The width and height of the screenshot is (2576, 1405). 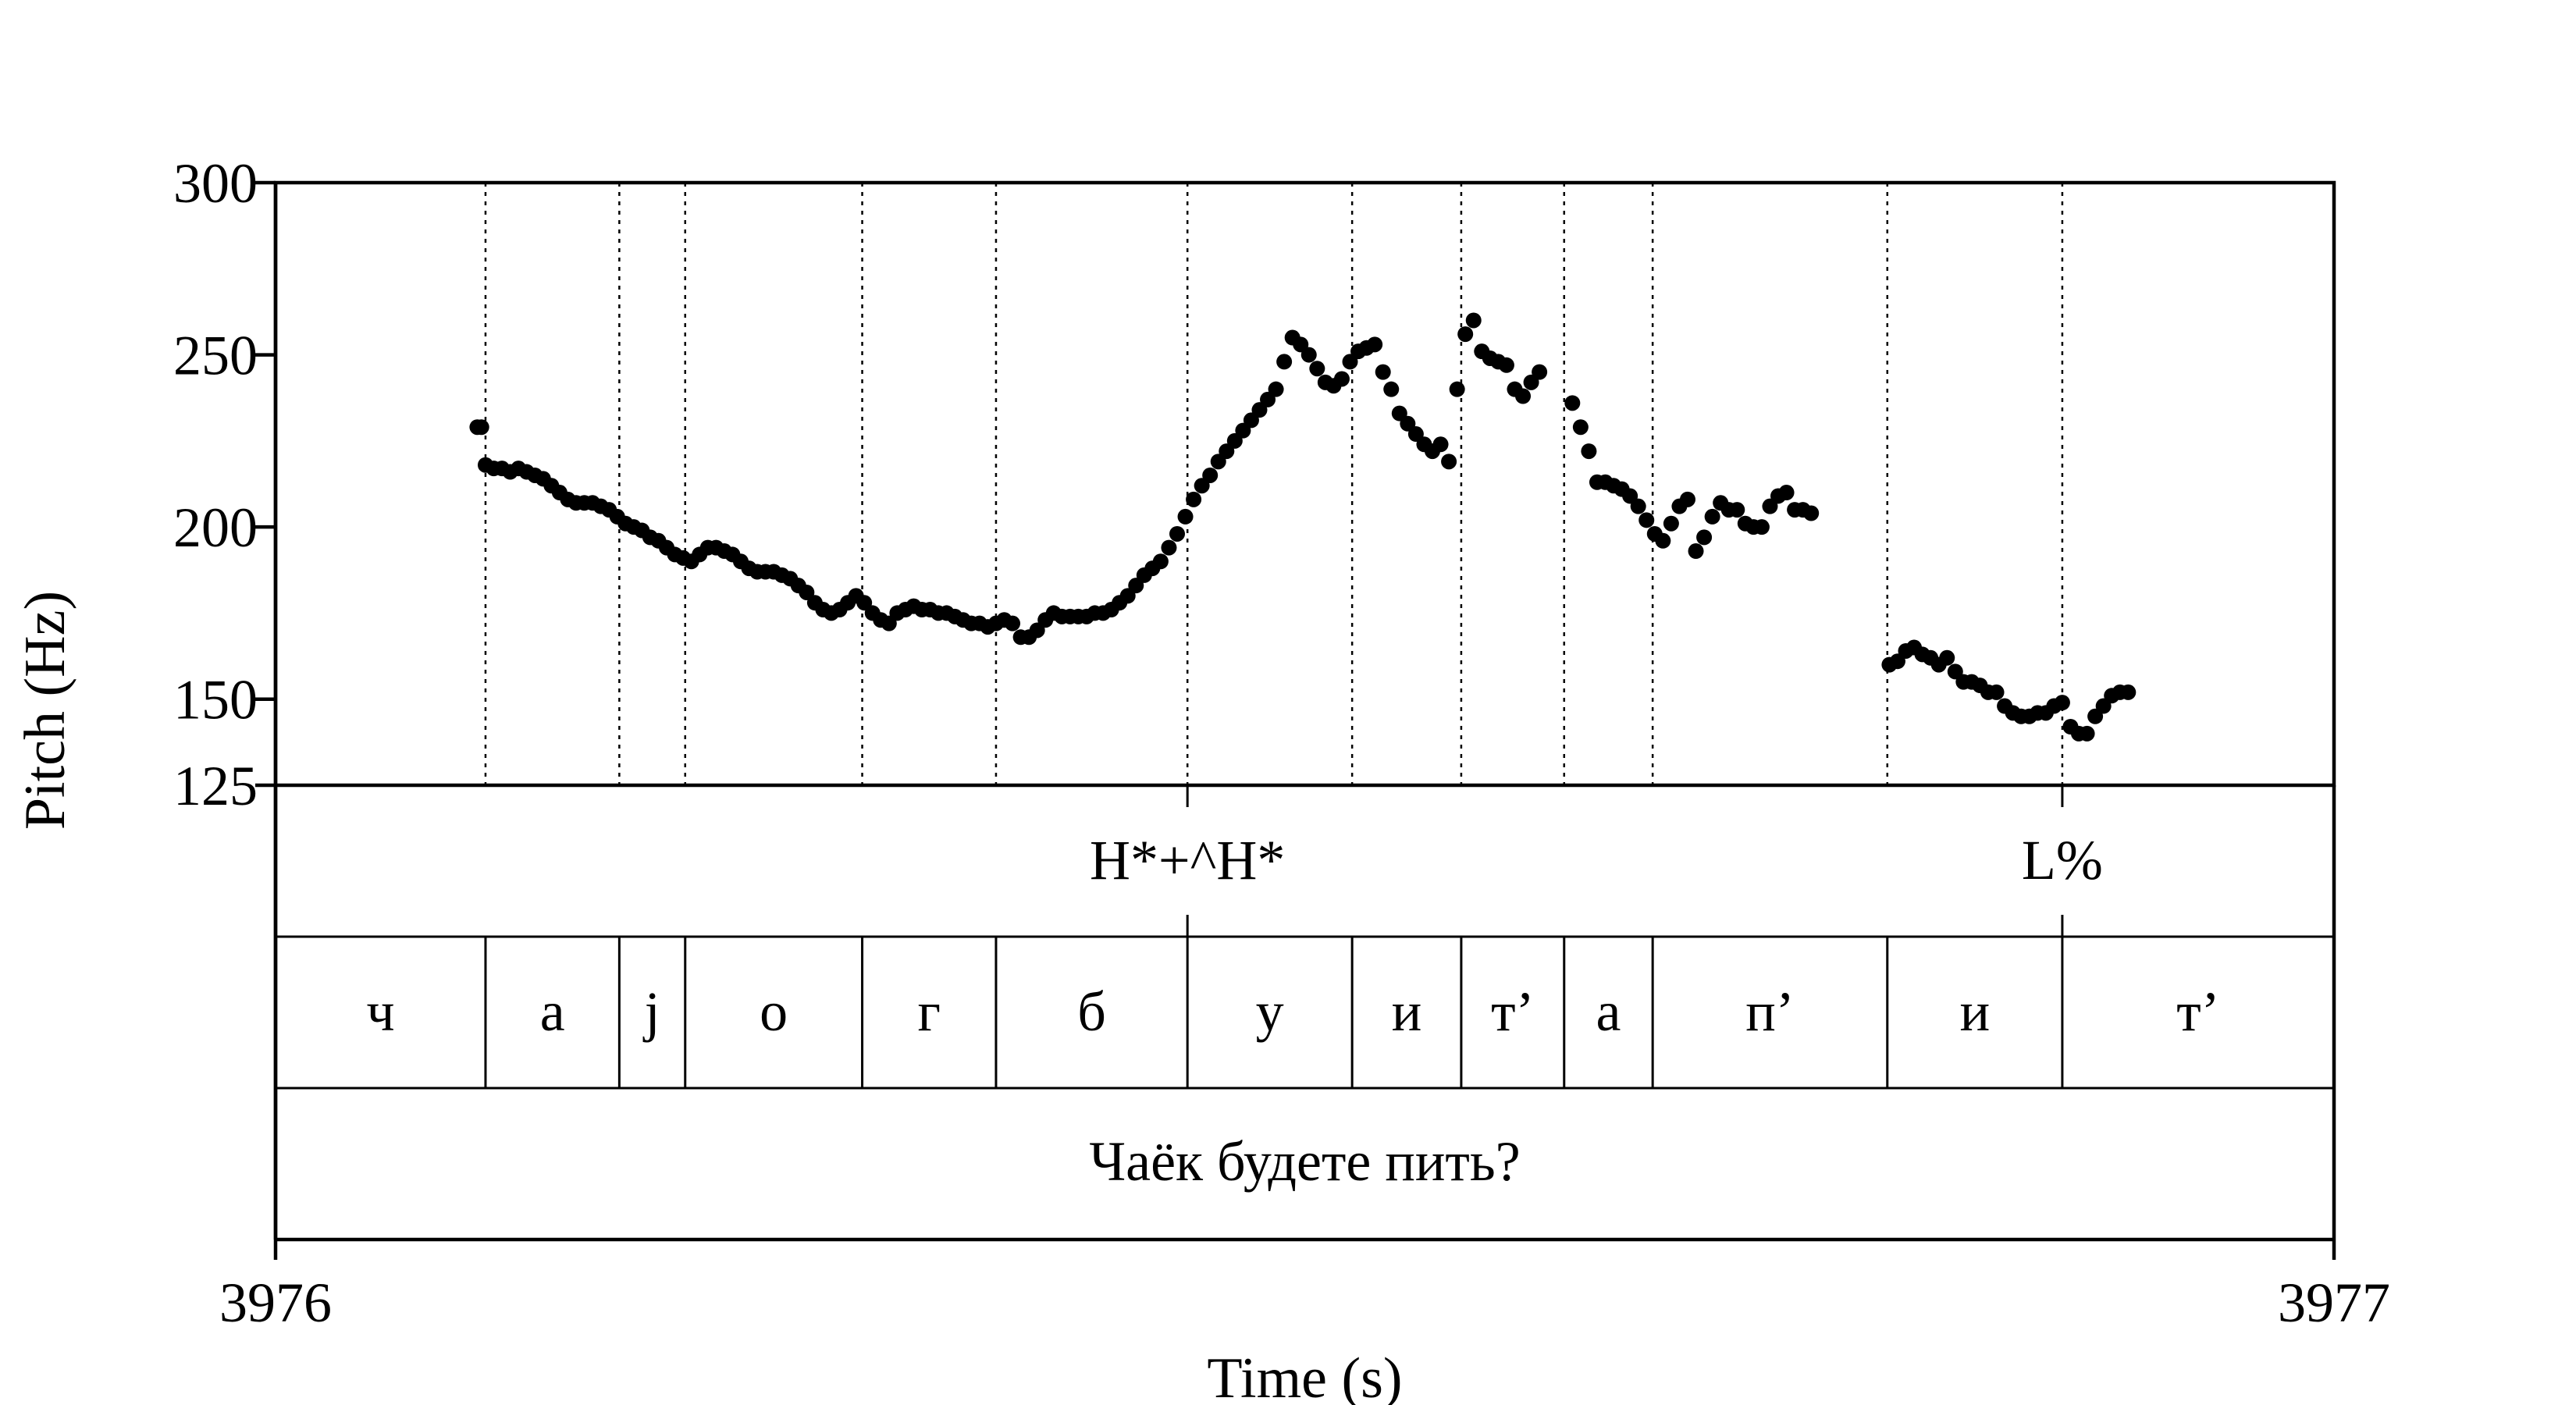 What do you see at coordinates (215, 786) in the screenshot?
I see `y-tick-label: 125` at bounding box center [215, 786].